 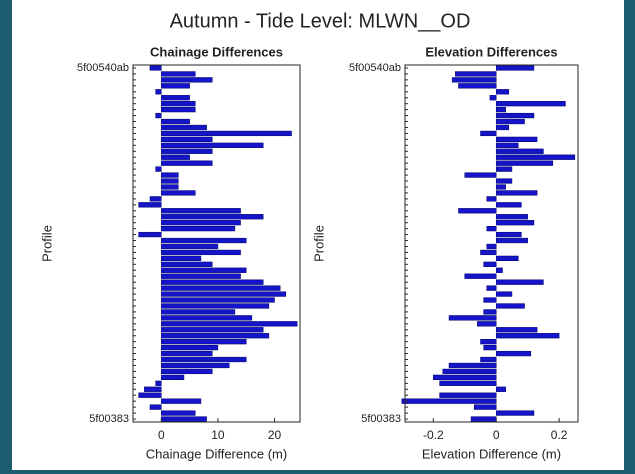 I want to click on y-axis-label: Profile, so click(x=46, y=243).